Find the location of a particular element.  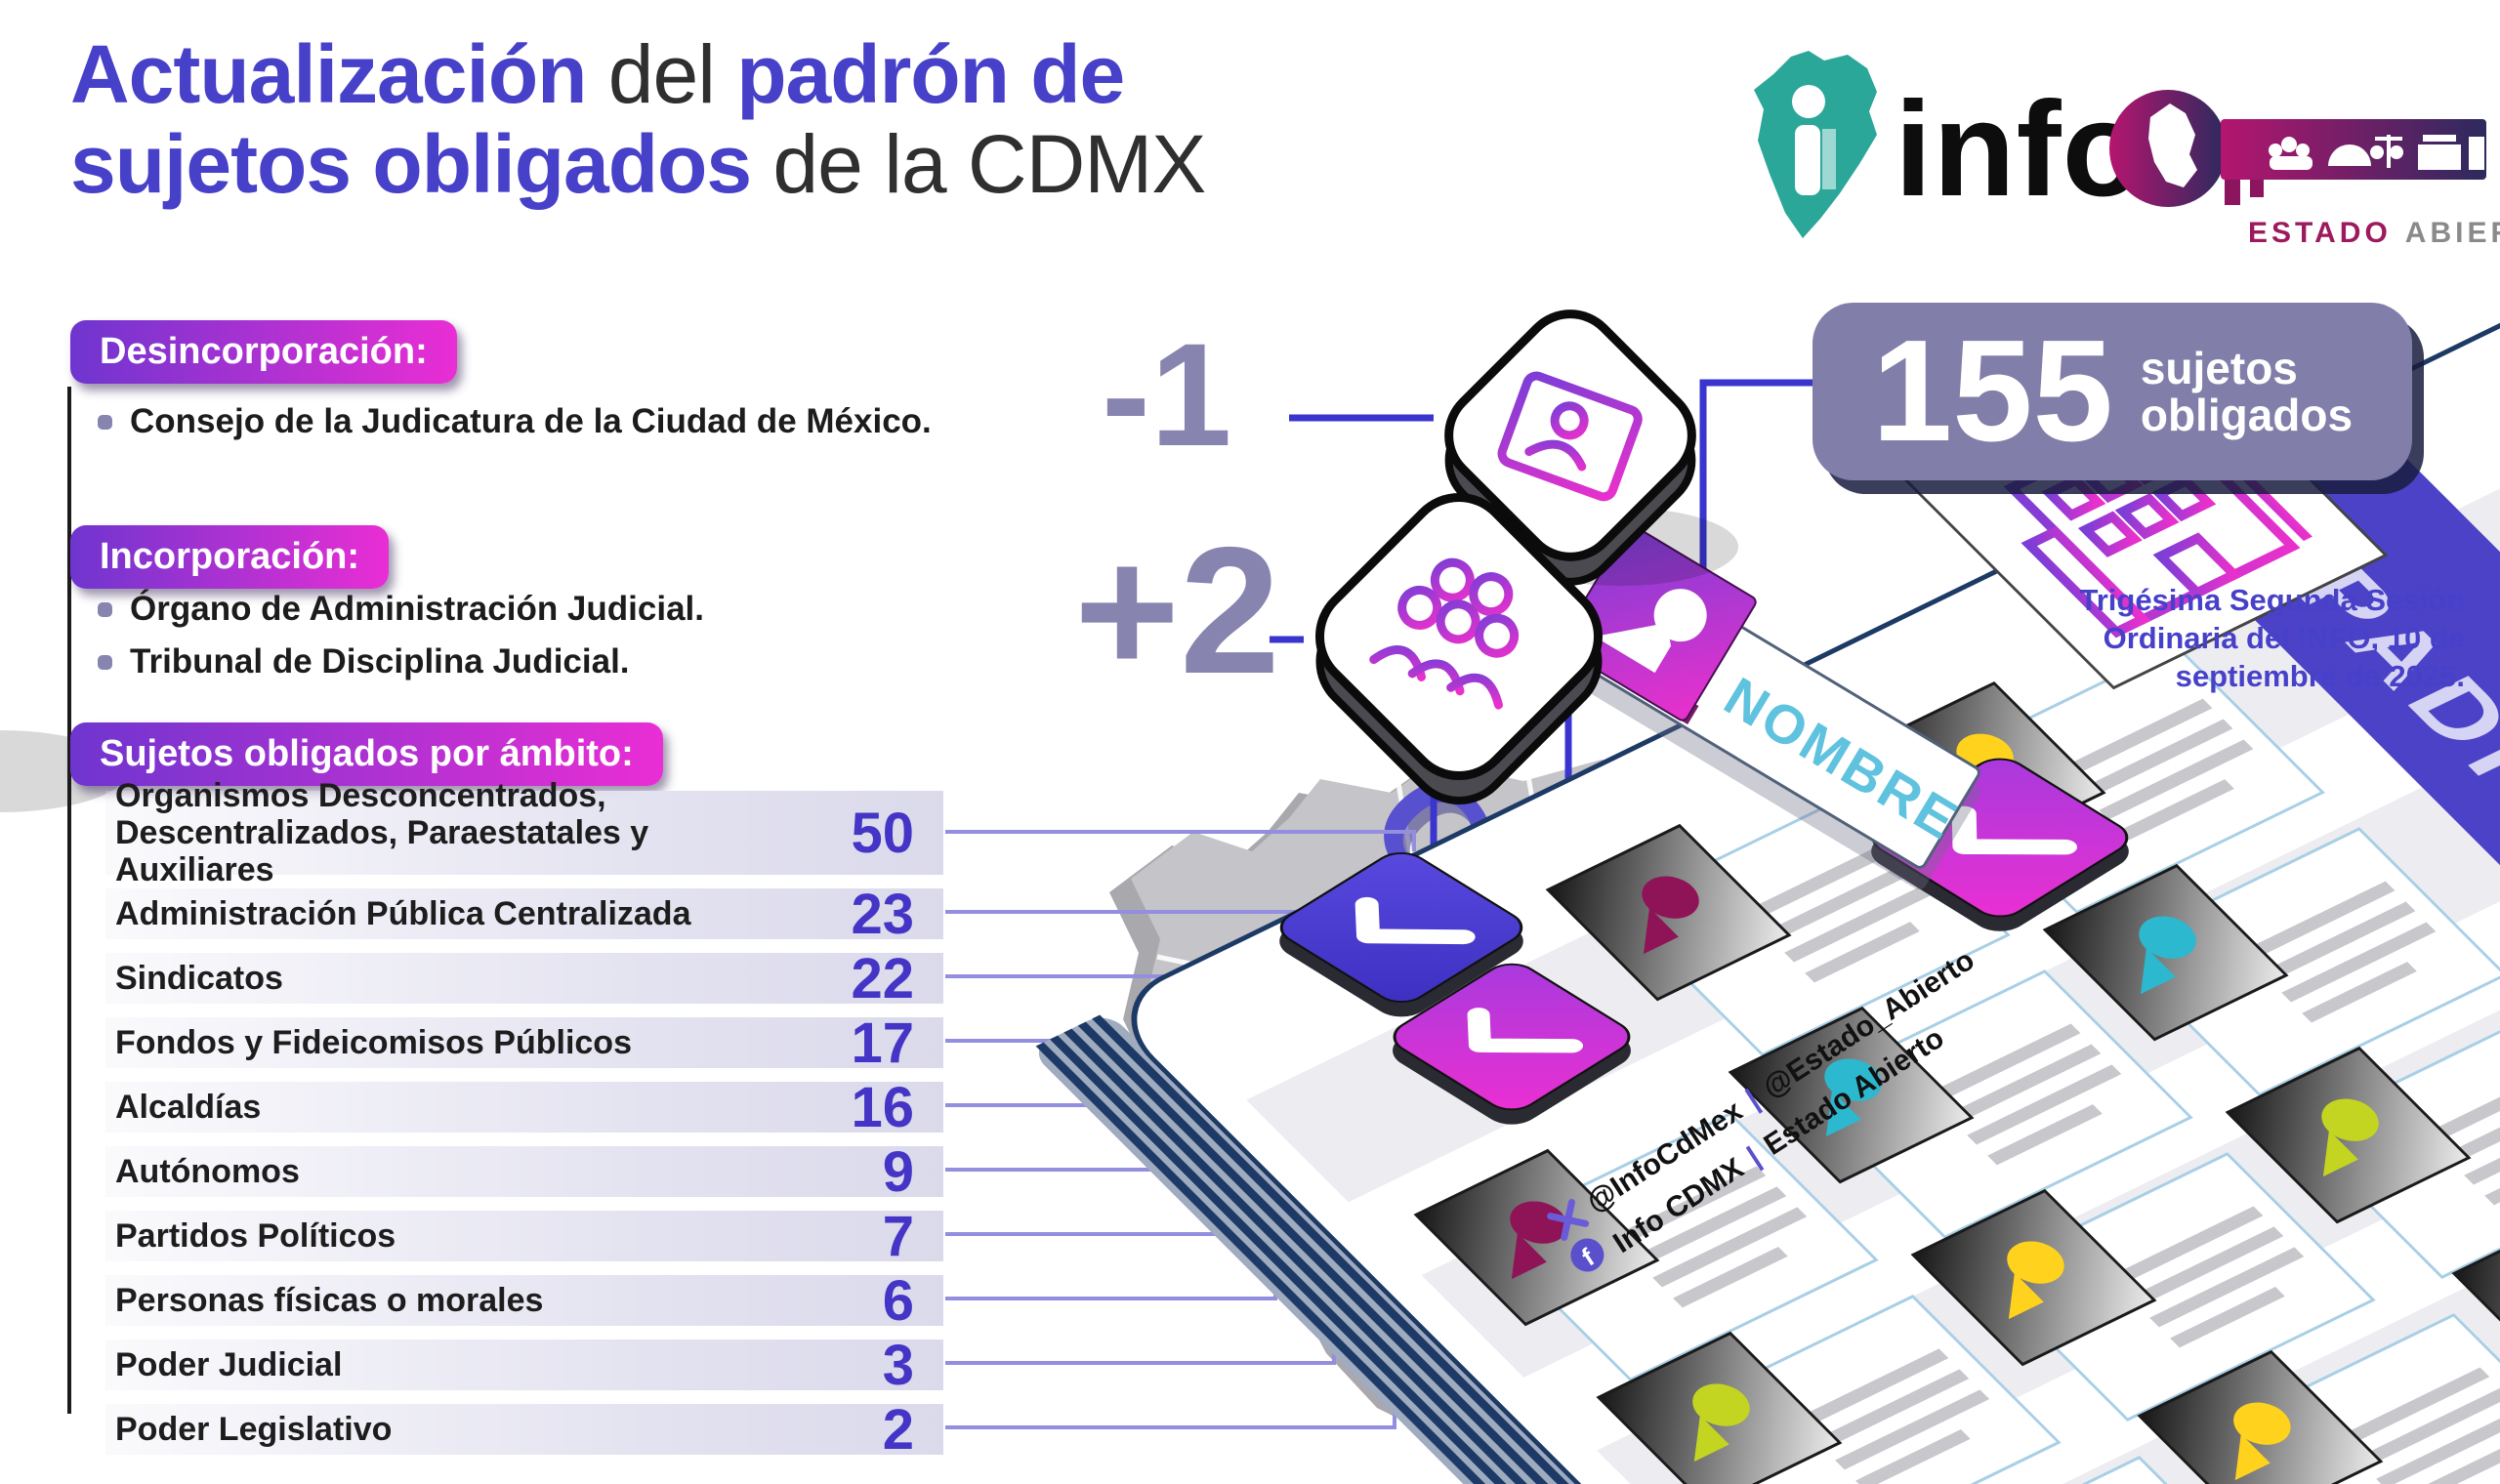

list-item: Poder Legislativo 2 is located at coordinates (524, 1430).